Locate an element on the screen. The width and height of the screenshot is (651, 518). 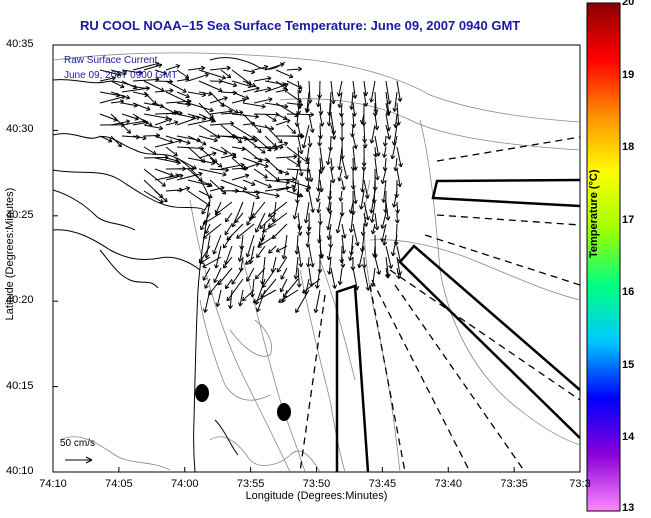
colorbar-tick-label: 17 is located at coordinates (628, 219).